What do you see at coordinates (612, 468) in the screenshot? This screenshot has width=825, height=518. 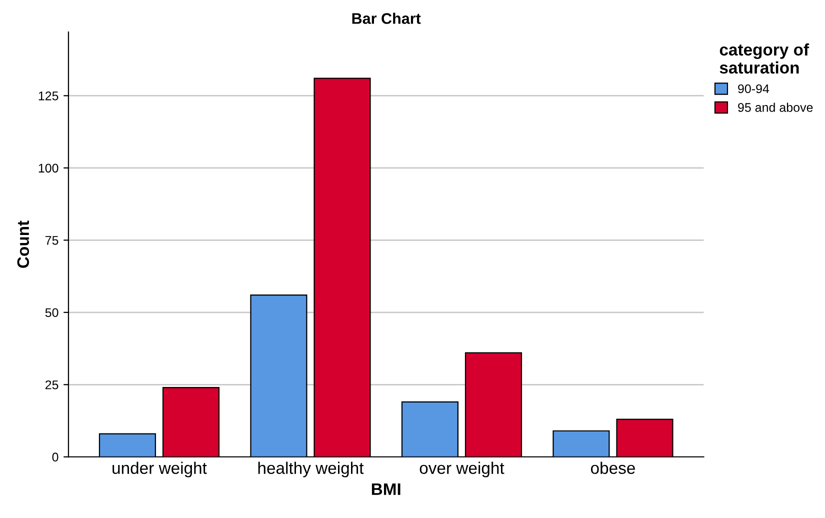 I see `x-tick-label: obese` at bounding box center [612, 468].